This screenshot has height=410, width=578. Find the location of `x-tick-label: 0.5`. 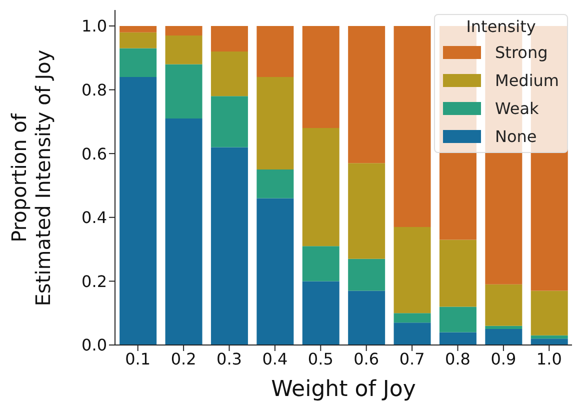

x-tick-label: 0.5 is located at coordinates (321, 358).